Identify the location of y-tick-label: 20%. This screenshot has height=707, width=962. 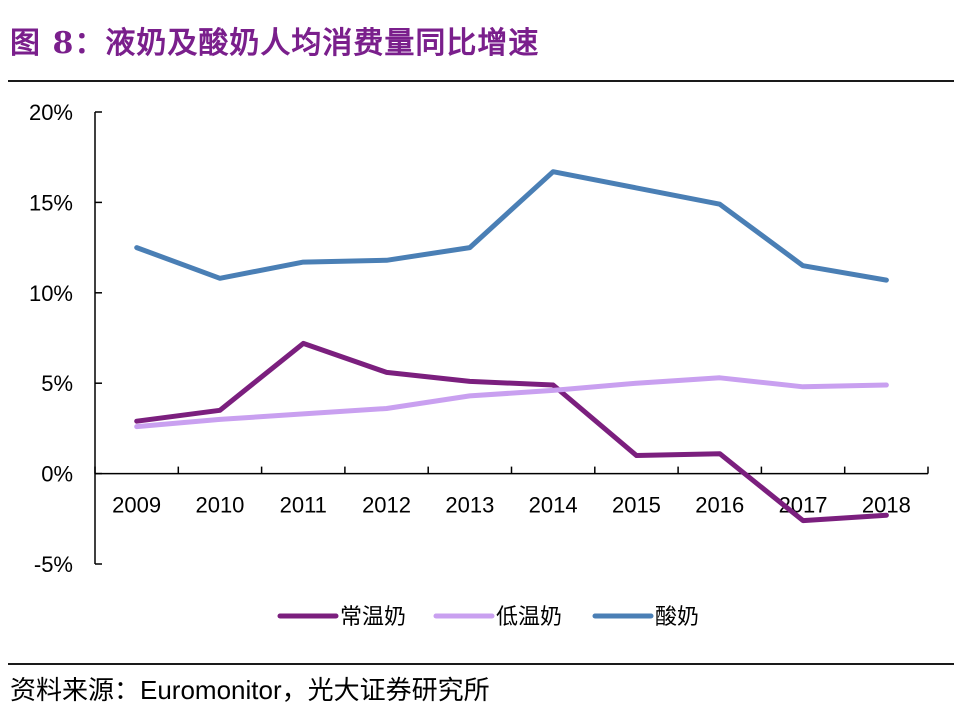
(51, 112).